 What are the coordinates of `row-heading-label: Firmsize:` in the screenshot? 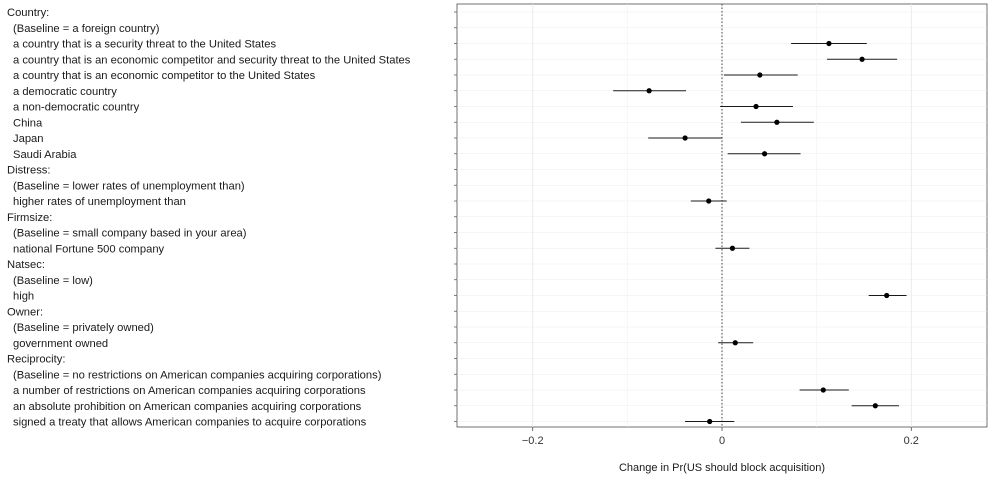 It's located at (29, 218).